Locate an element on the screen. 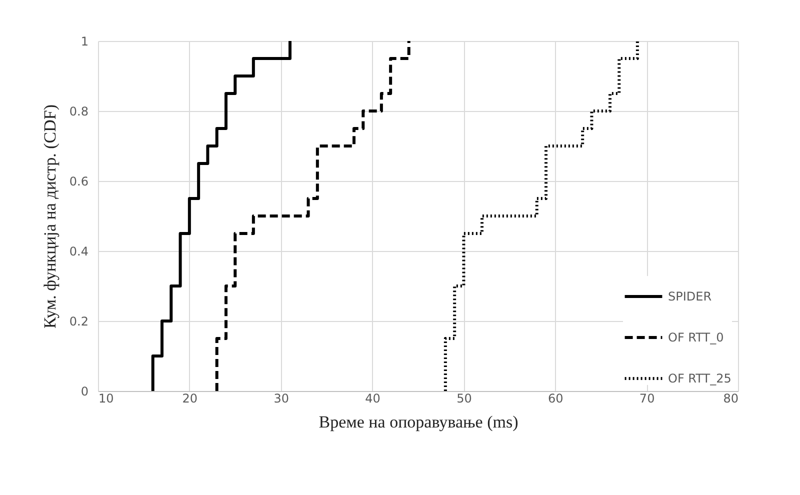 This screenshot has height=495, width=800. x-tick-label: 50 is located at coordinates (464, 399).